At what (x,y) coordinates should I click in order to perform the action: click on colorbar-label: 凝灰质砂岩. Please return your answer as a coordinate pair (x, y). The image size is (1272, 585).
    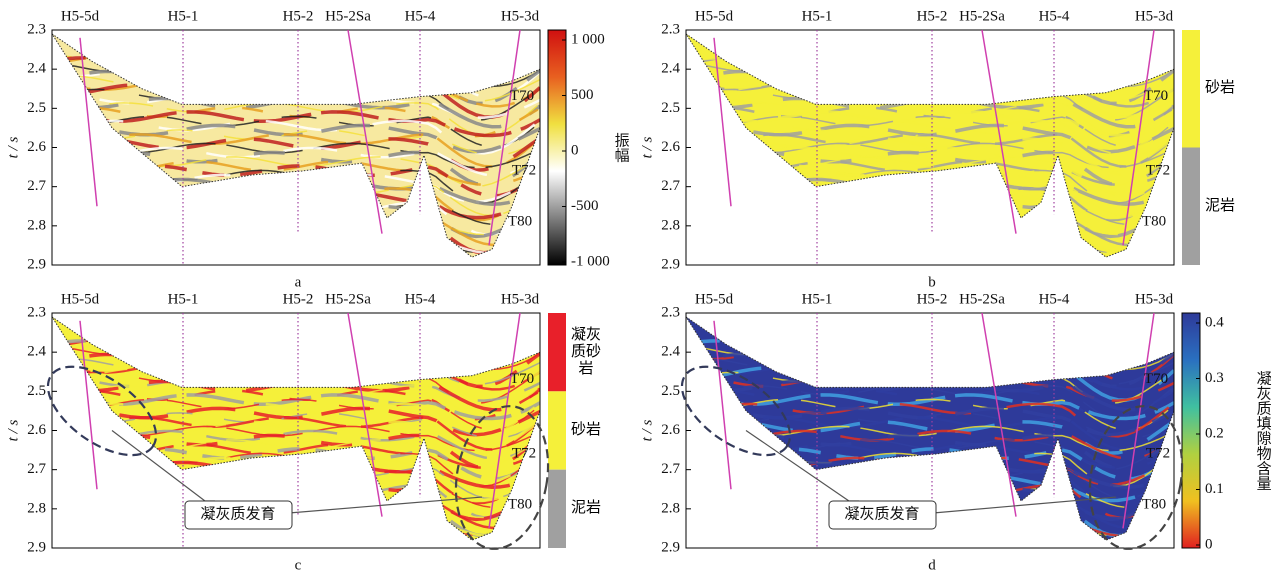
    Looking at the image, I should click on (585, 351).